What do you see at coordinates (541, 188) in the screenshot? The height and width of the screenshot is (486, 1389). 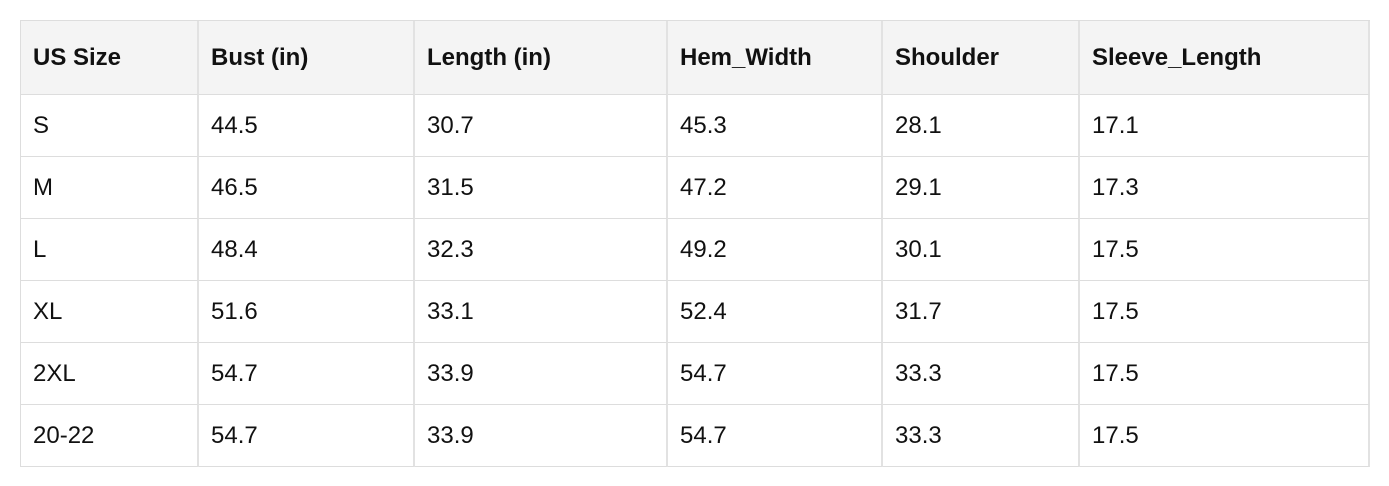 I see `table-cell: 31.5` at bounding box center [541, 188].